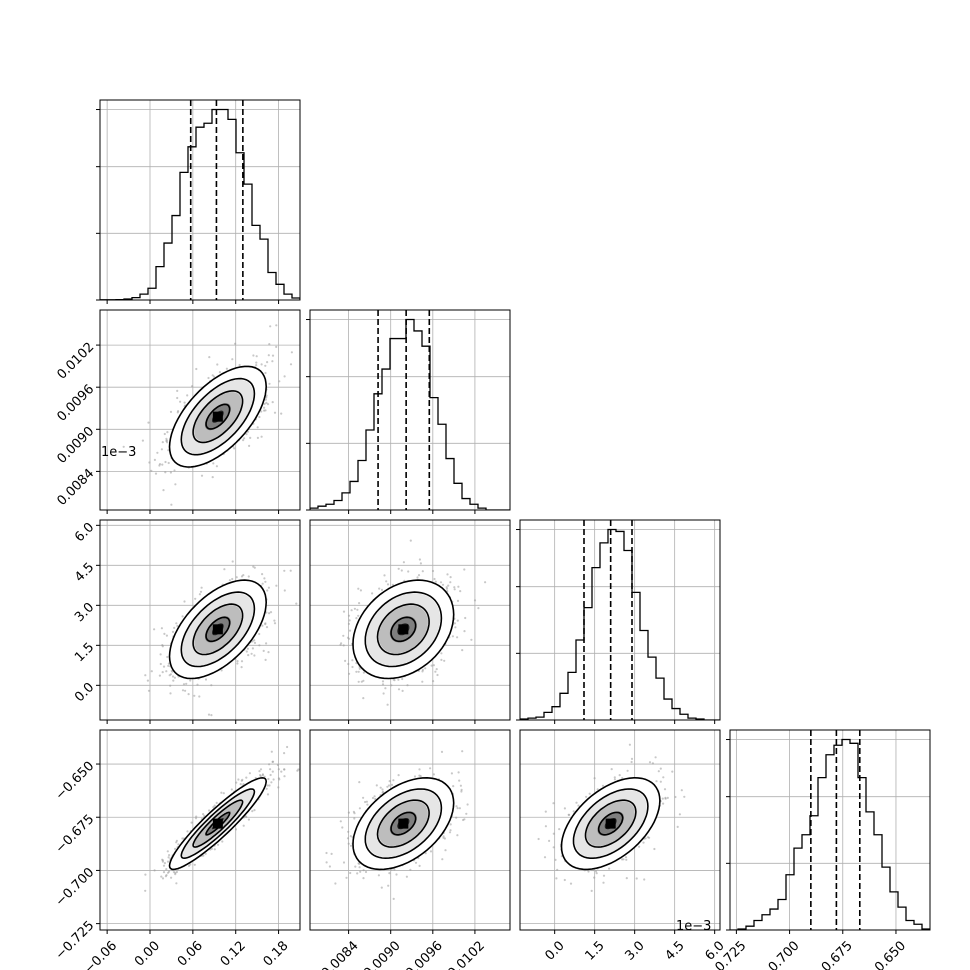  Describe the element at coordinates (84, 692) in the screenshot. I see `ytick-label-2-0: 0.0` at that location.